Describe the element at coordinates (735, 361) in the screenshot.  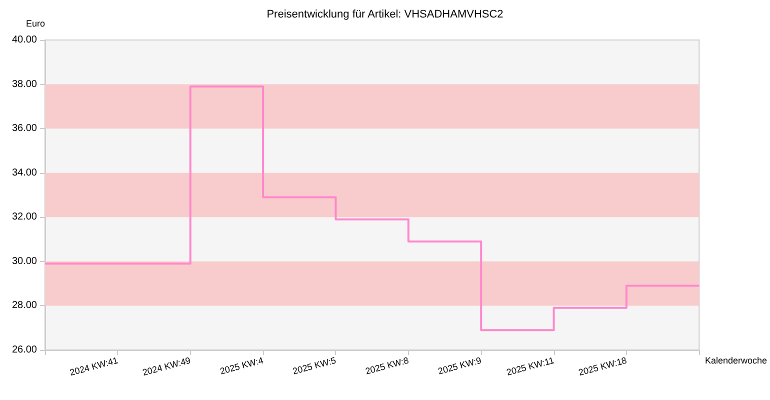
I see `x-axis-title: Kalenderwoche` at that location.